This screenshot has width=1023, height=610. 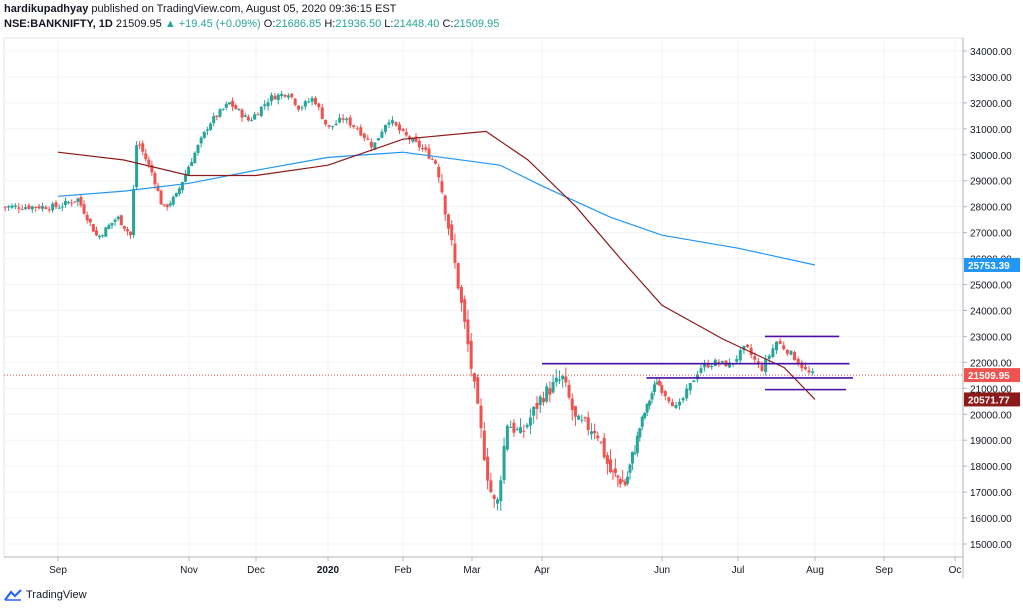 I want to click on x-tick-label: Mar, so click(x=472, y=570).